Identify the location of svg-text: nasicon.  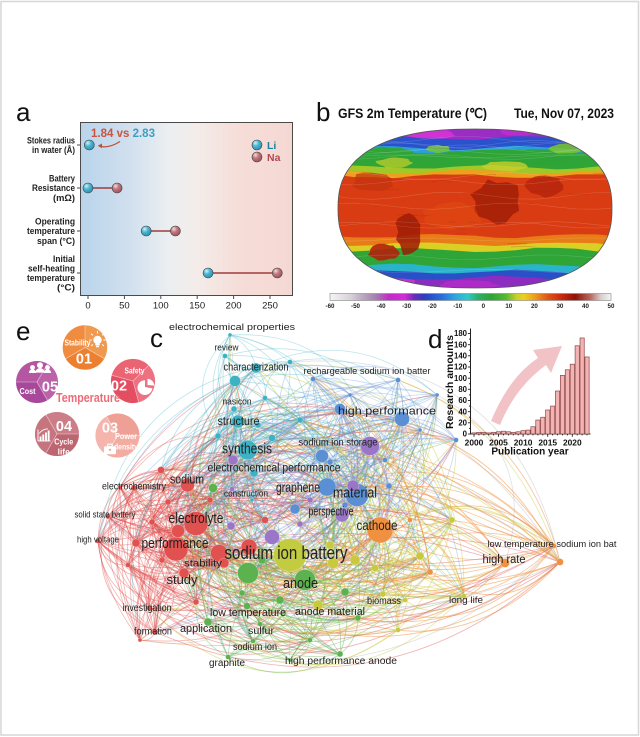
(237, 402).